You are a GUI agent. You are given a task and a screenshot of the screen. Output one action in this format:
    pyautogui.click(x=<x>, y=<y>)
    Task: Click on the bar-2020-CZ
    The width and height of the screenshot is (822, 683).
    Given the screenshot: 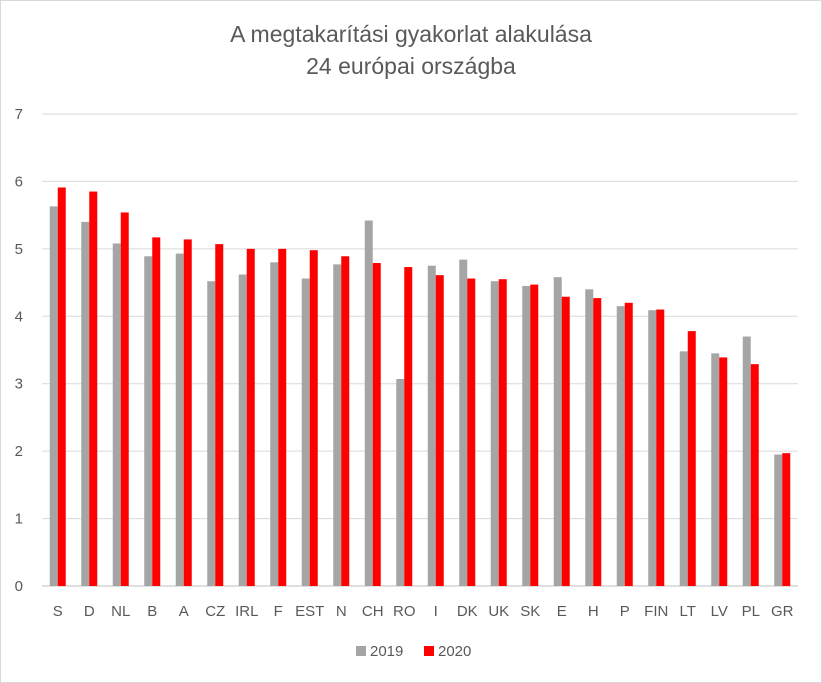 What is the action you would take?
    pyautogui.click(x=219, y=415)
    